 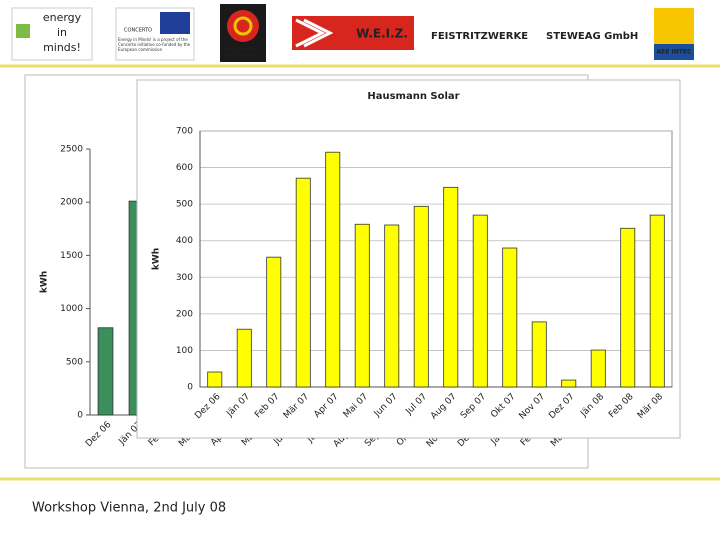 What do you see at coordinates (71, 309) in the screenshot?
I see `y-tick-label: 1000` at bounding box center [71, 309].